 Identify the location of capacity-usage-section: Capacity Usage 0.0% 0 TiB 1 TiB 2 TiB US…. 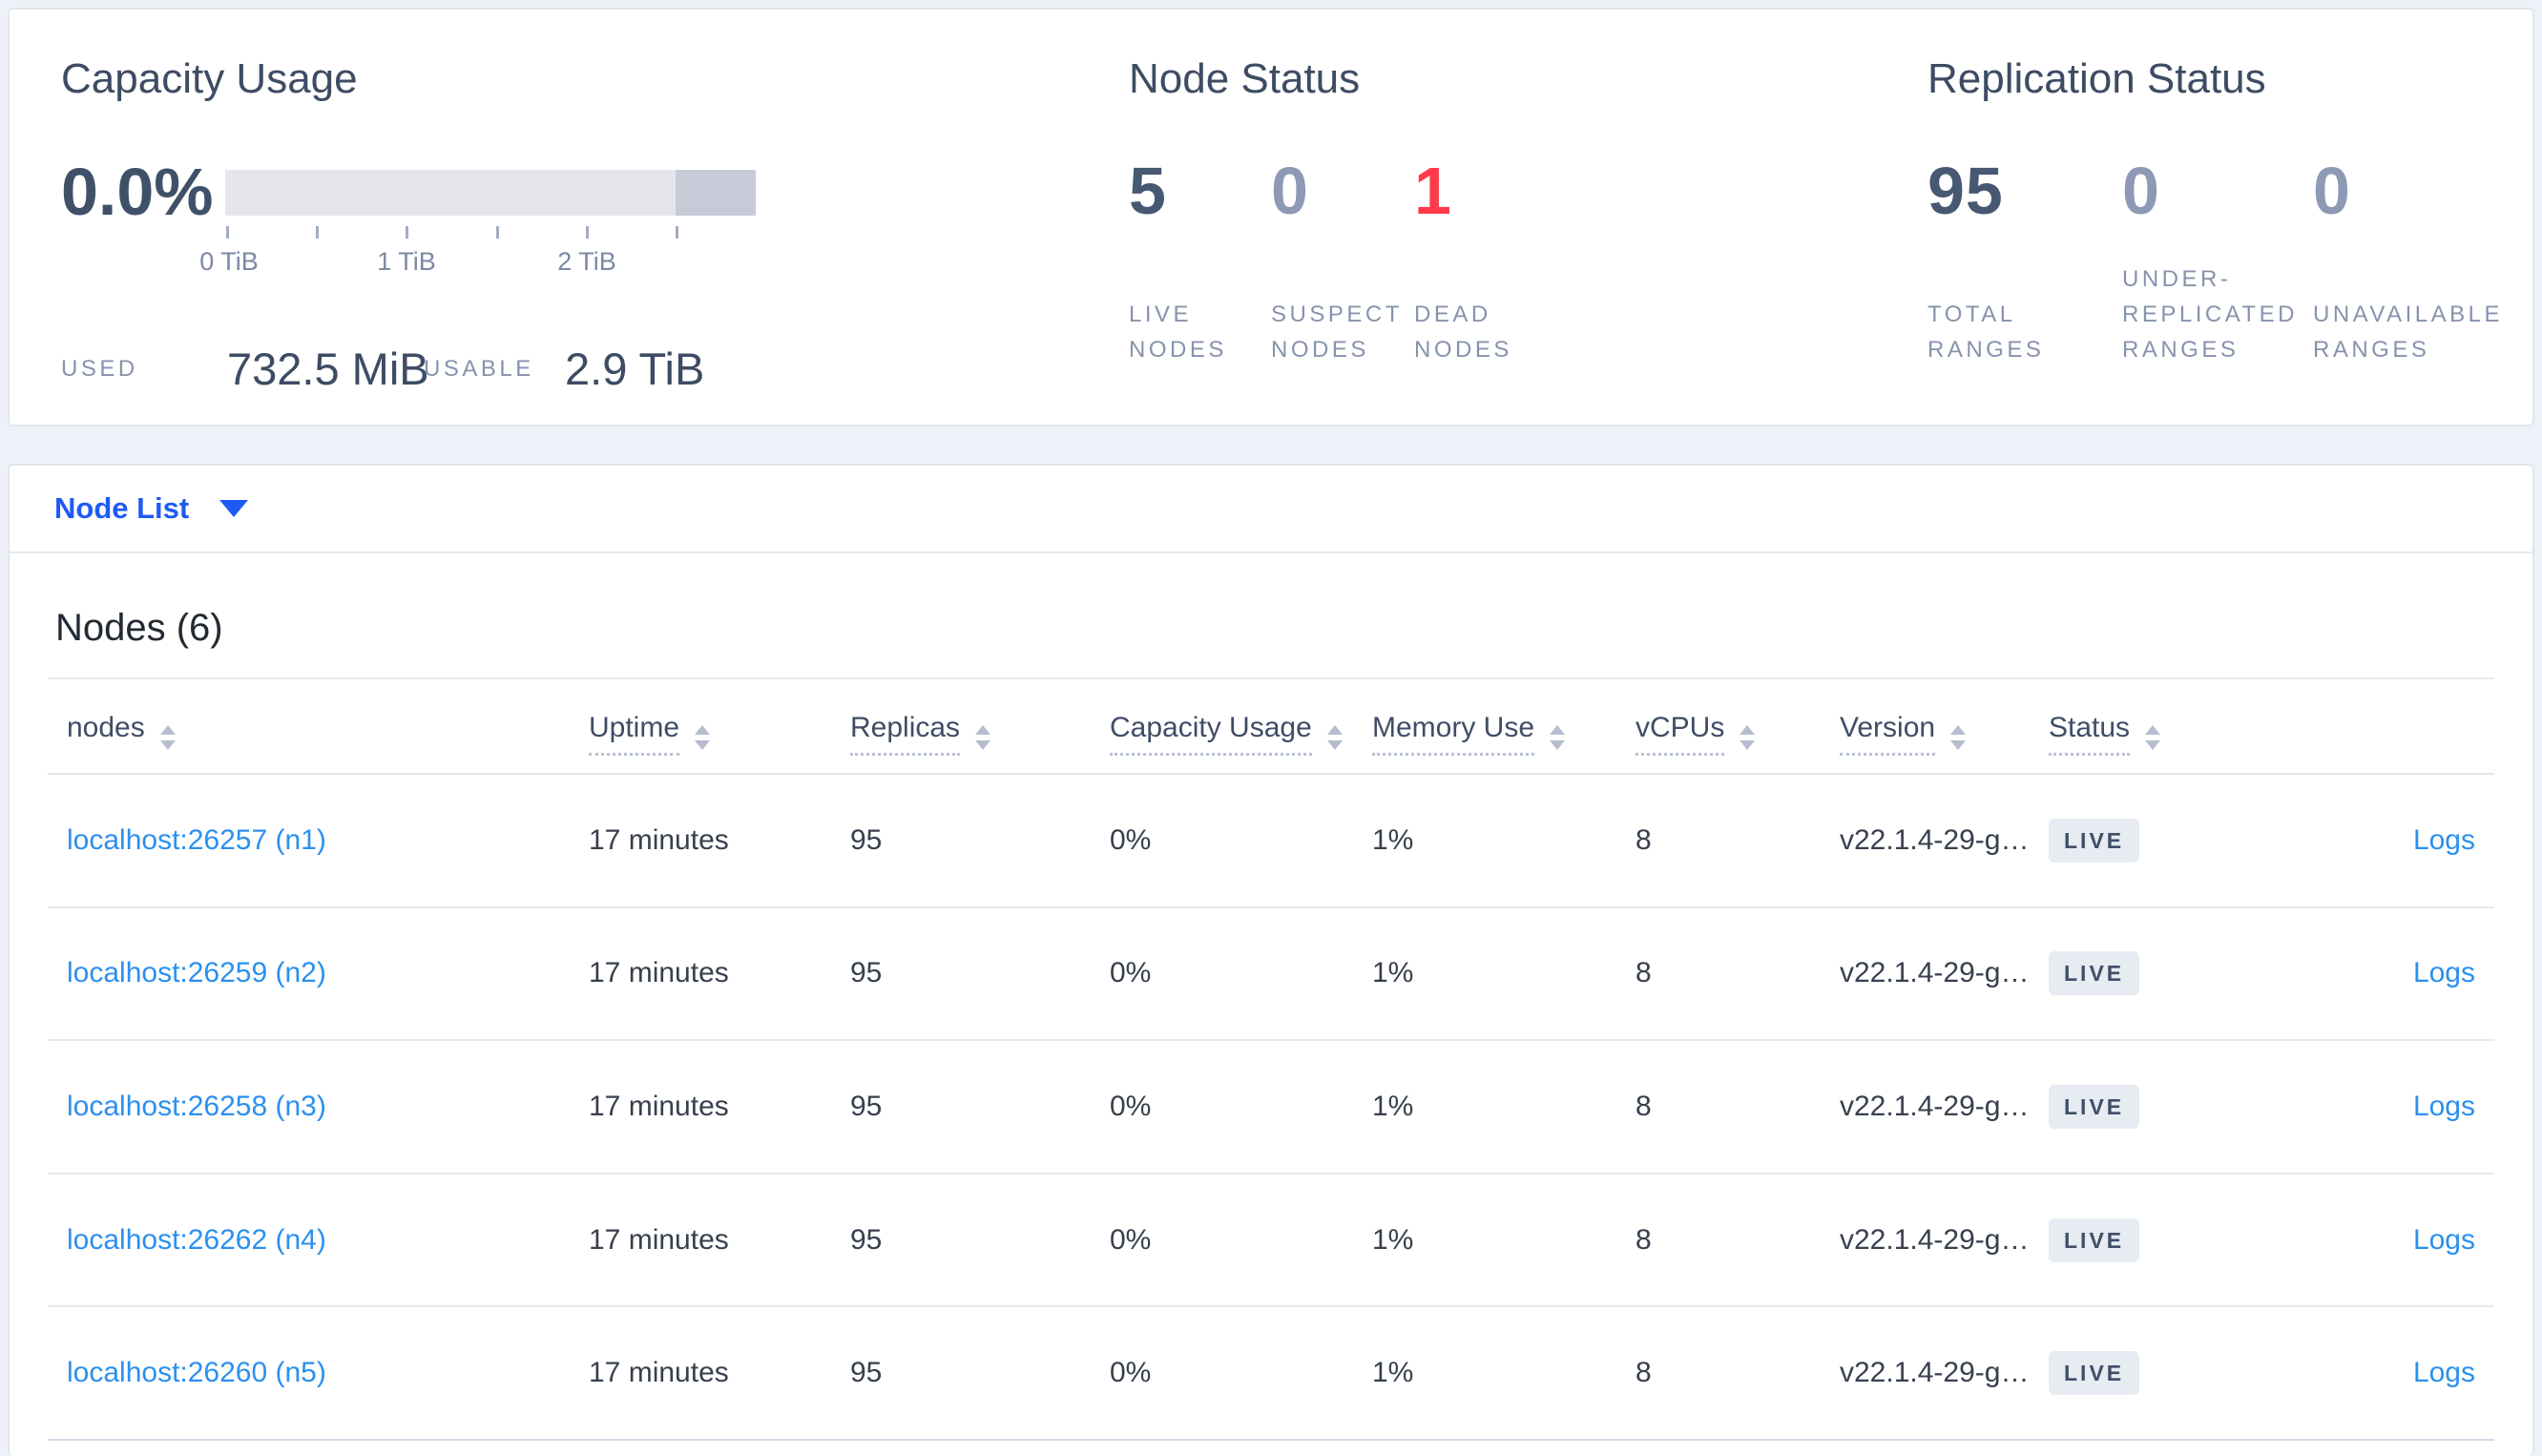
(567, 218).